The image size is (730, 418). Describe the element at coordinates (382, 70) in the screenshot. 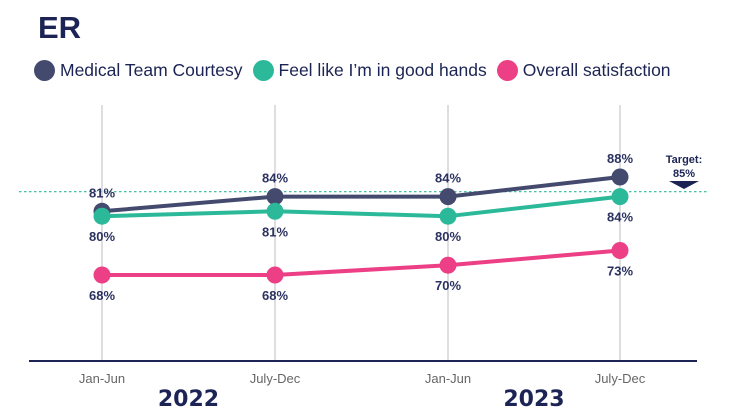

I see `legend-label: Feel like I’m in good hands` at that location.